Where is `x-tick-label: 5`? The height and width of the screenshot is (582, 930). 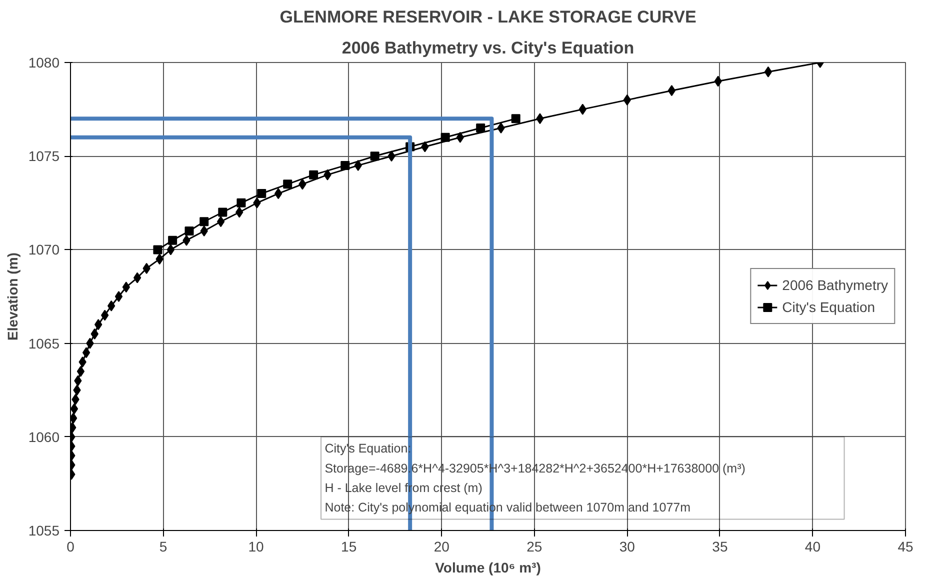 x-tick-label: 5 is located at coordinates (163, 546).